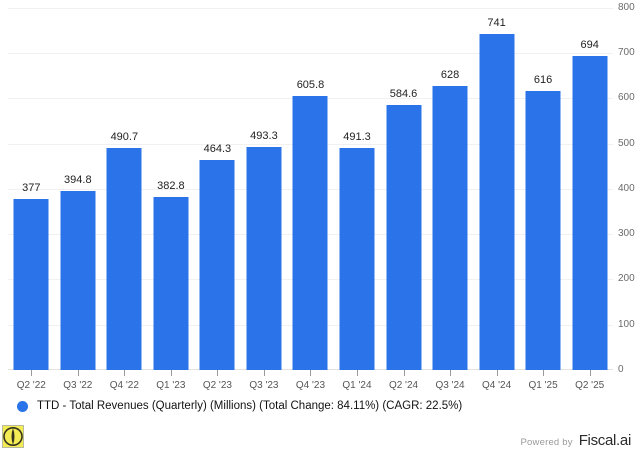 This screenshot has height=454, width=640. I want to click on bar-value-label: 464.3, so click(217, 148).